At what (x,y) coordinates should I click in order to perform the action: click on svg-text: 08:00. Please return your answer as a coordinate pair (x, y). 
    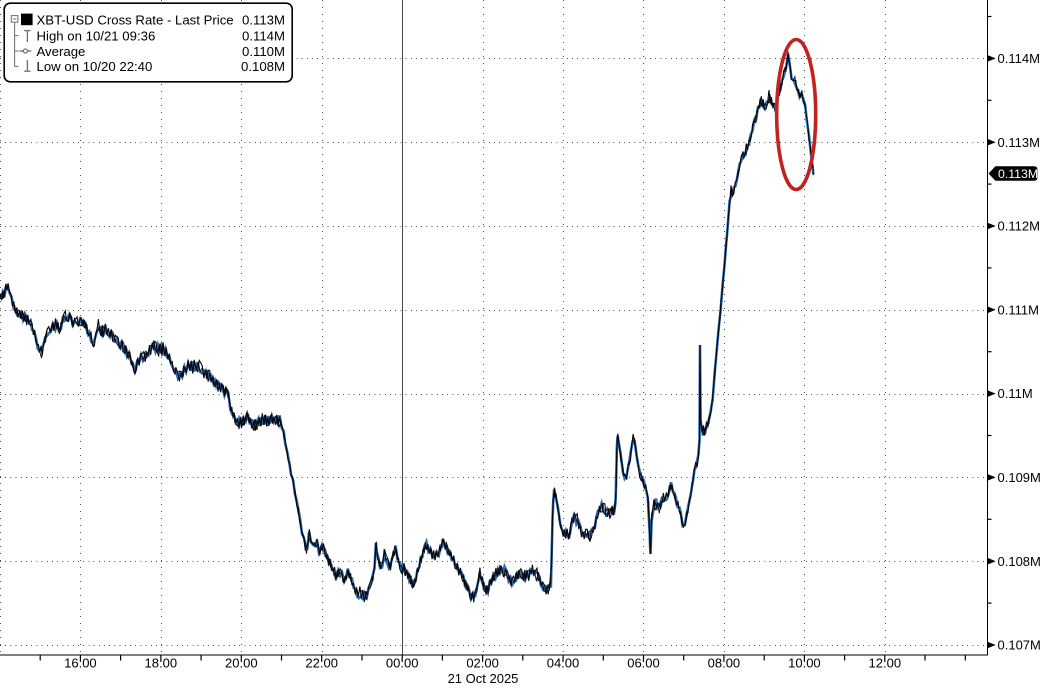
    Looking at the image, I should click on (724, 663).